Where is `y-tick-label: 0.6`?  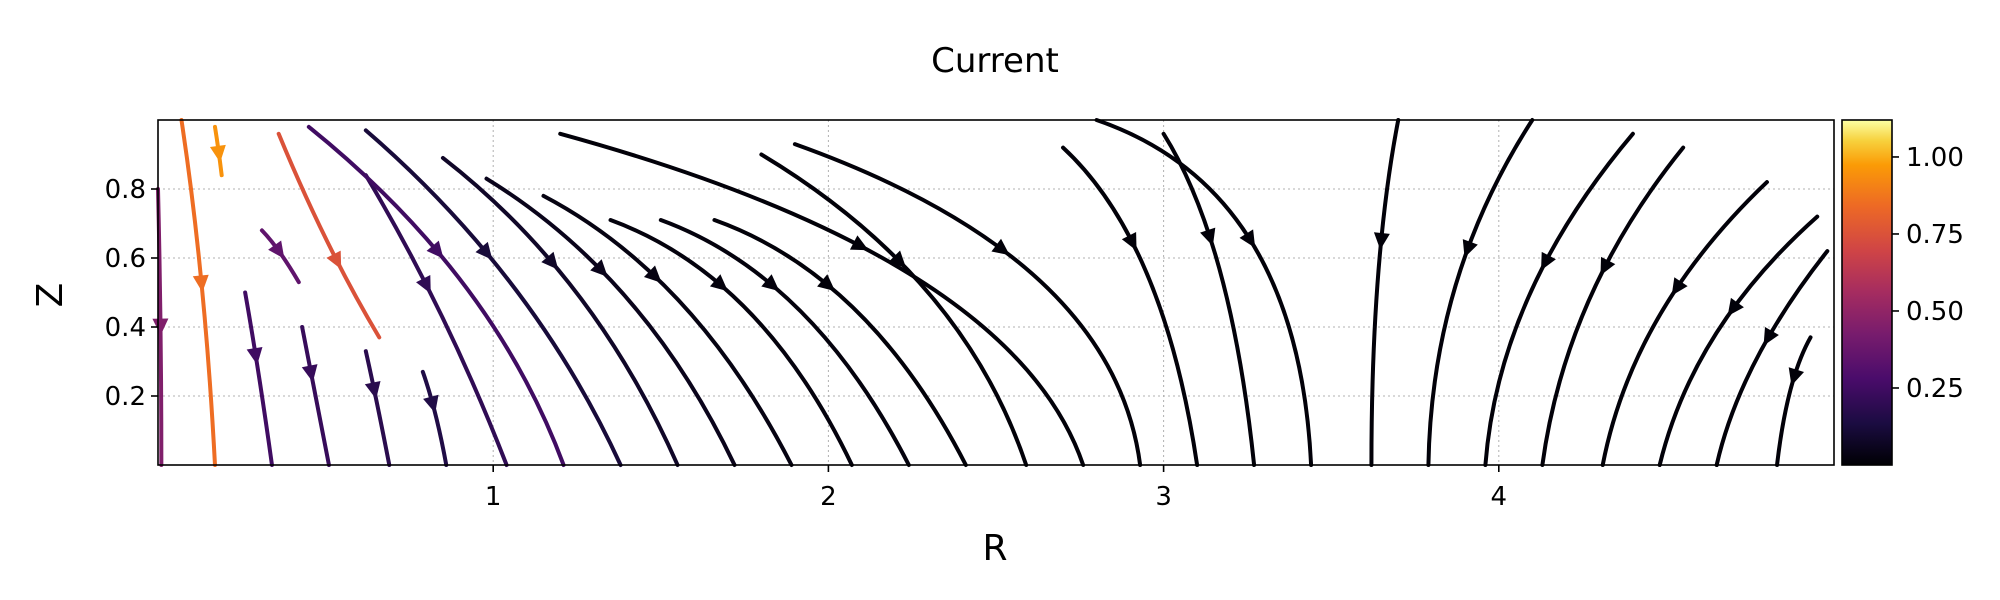 y-tick-label: 0.6 is located at coordinates (125, 259).